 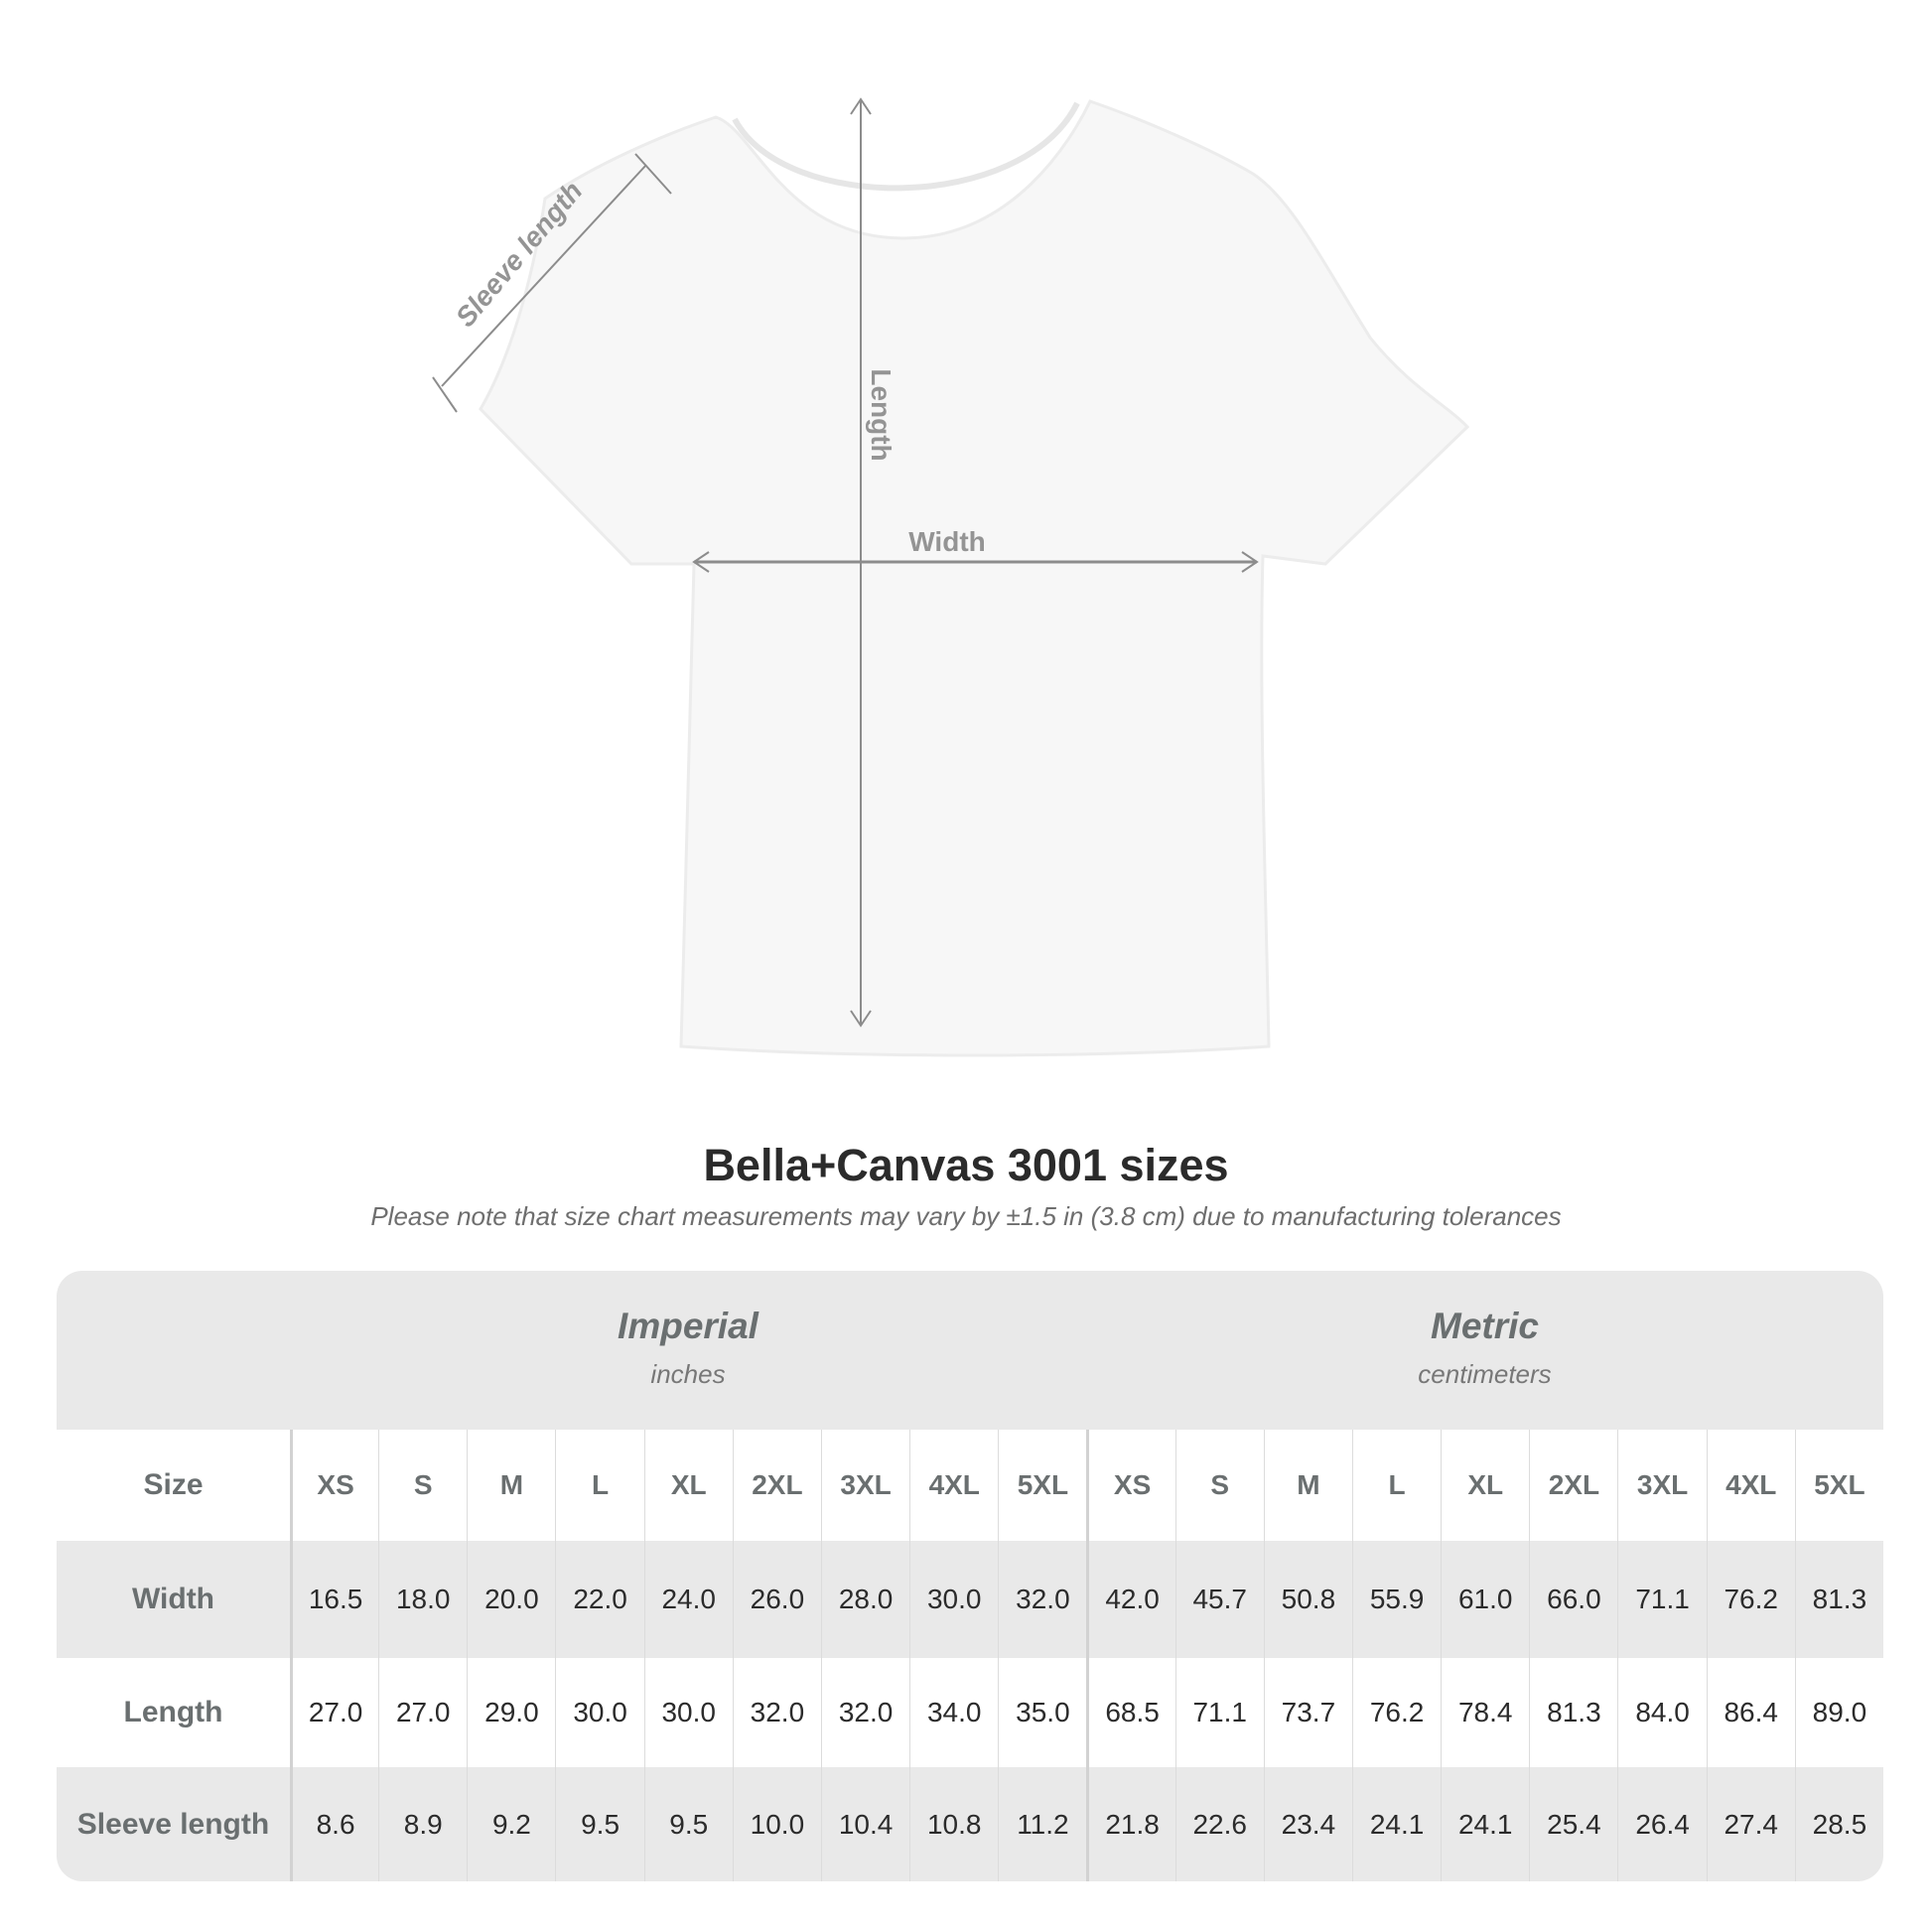 I want to click on length-label: Length, so click(x=882, y=415).